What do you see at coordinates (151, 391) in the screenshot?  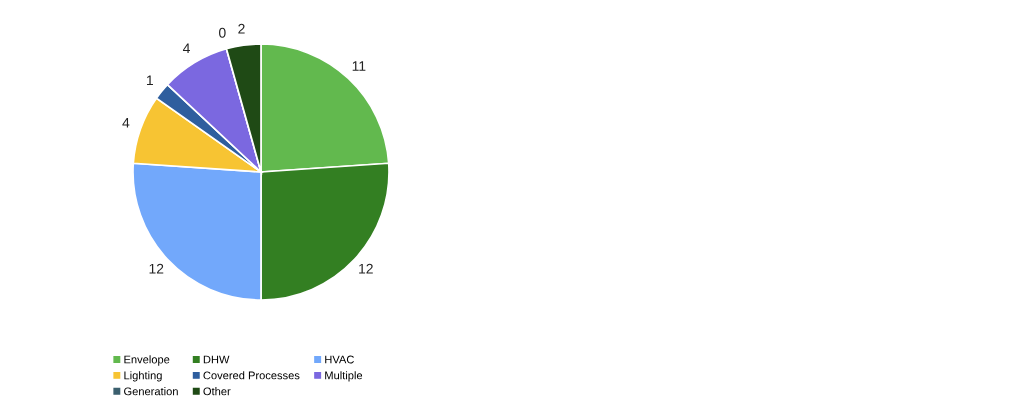 I see `legend-label: Generation` at bounding box center [151, 391].